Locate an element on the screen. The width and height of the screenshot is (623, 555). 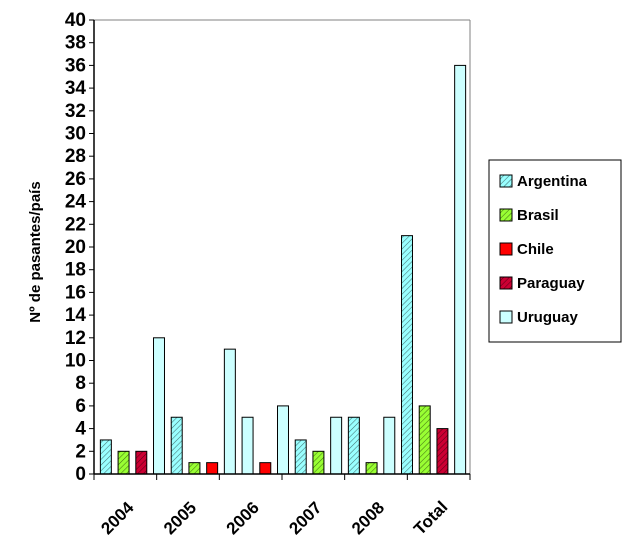
bar-uruguay-2004 is located at coordinates (159, 406).